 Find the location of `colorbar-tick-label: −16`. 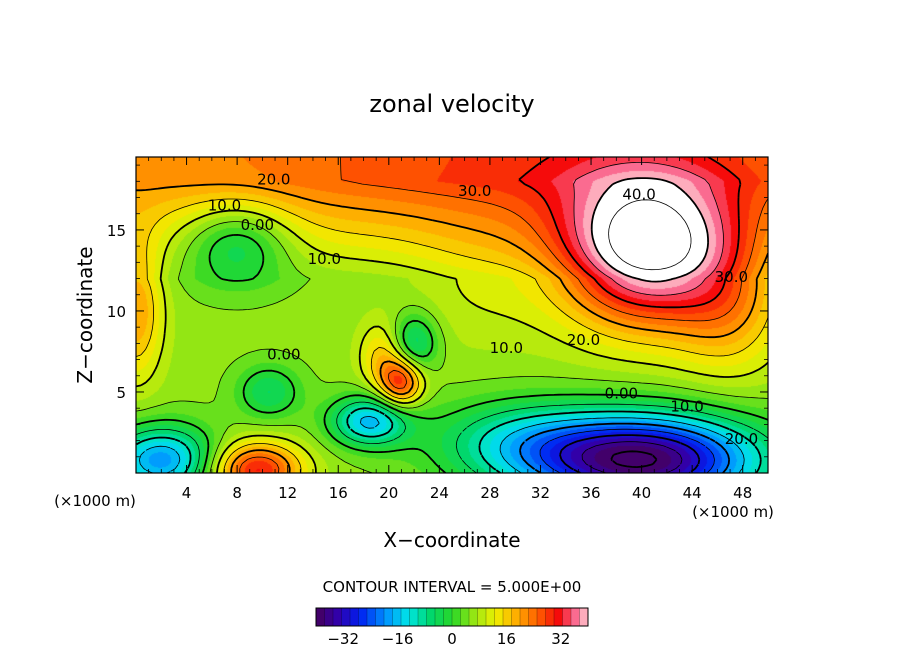

colorbar-tick-label: −16 is located at coordinates (398, 639).